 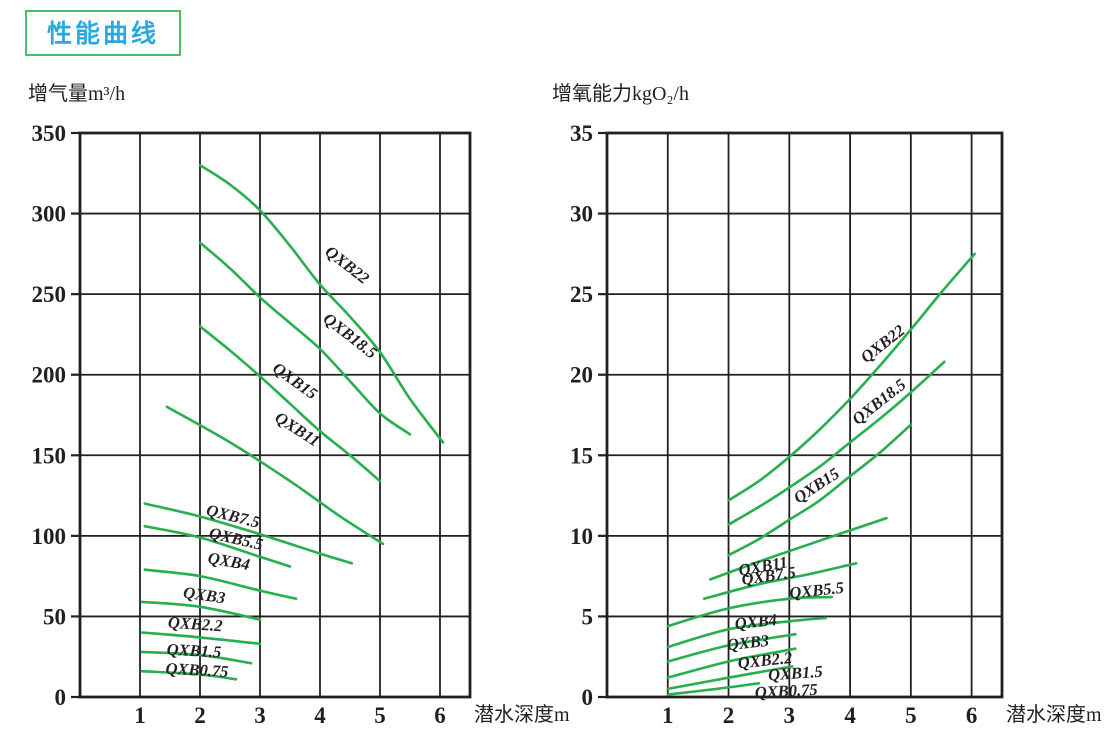 What do you see at coordinates (295, 380) in the screenshot?
I see `curve-label-QXB15: QXB15` at bounding box center [295, 380].